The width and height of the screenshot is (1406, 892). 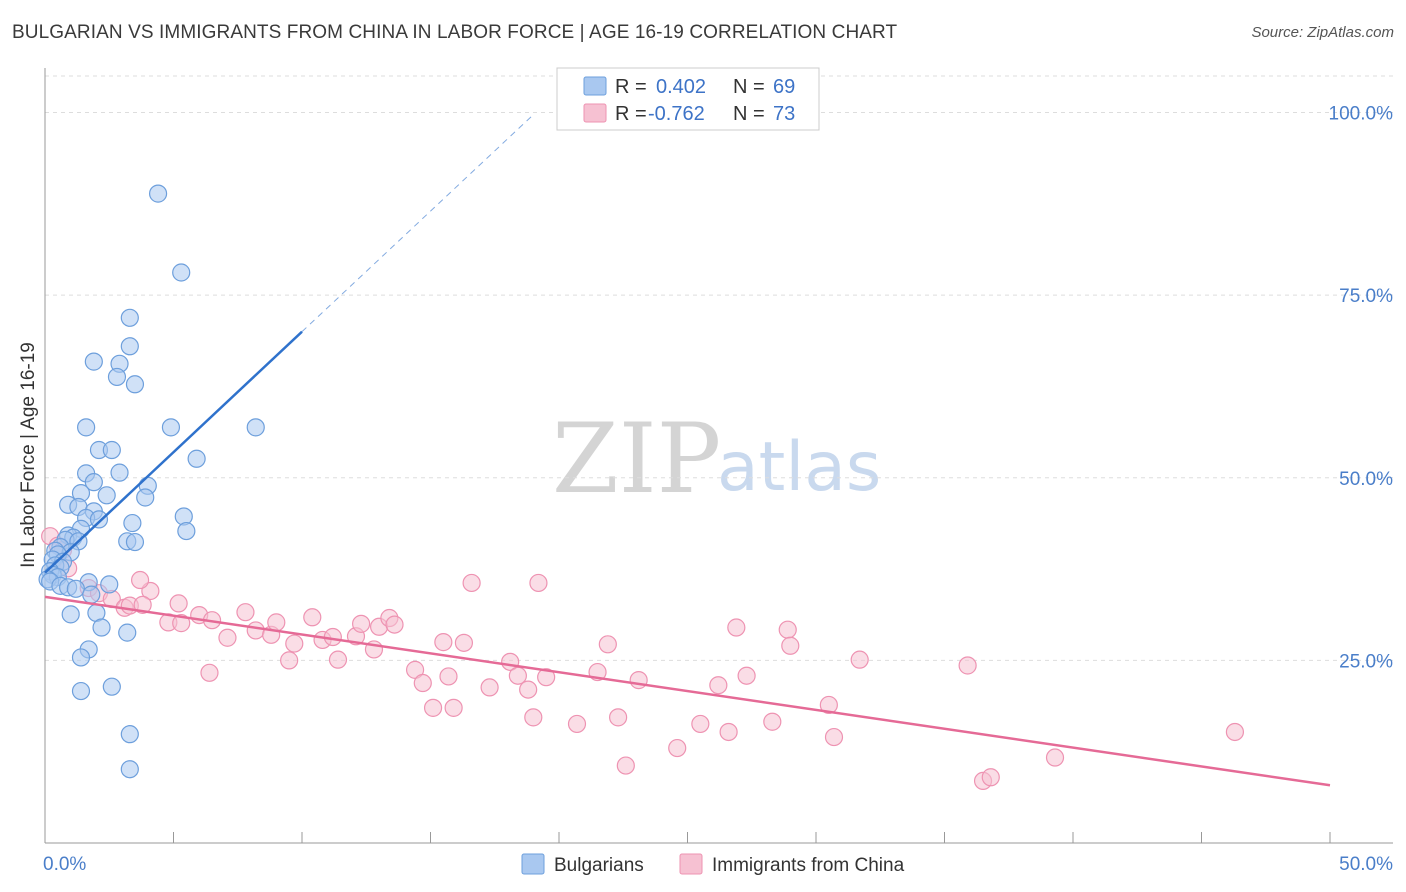 I want to click on trend-line-bulgarians, so click(x=173, y=452).